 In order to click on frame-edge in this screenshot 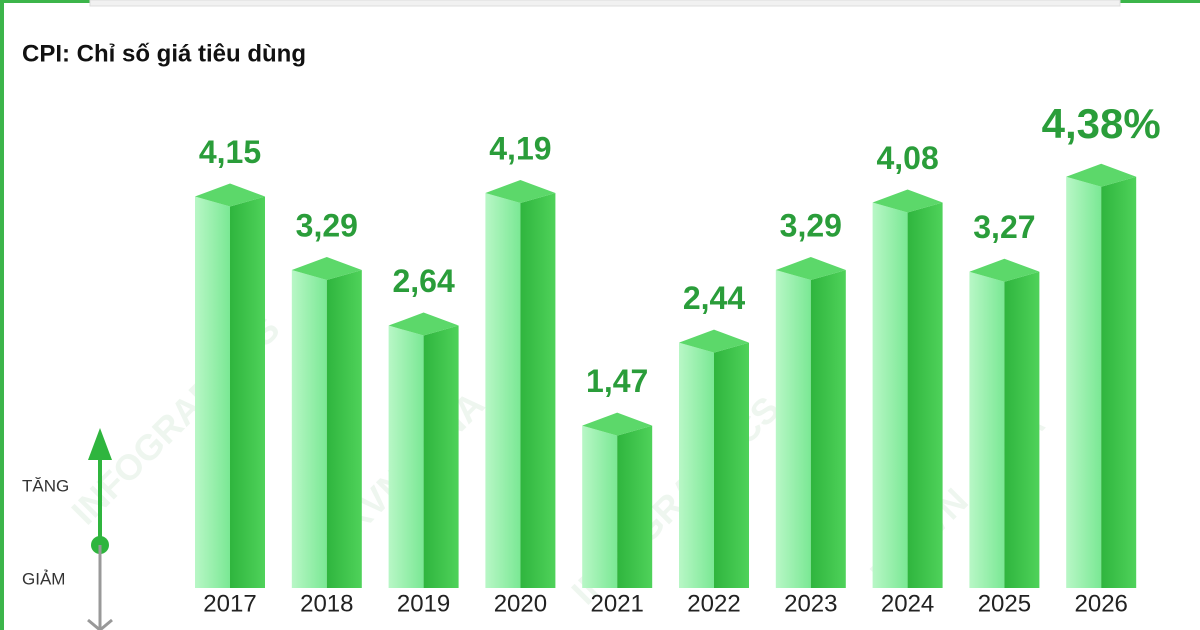, I will do `click(2, 315)`.